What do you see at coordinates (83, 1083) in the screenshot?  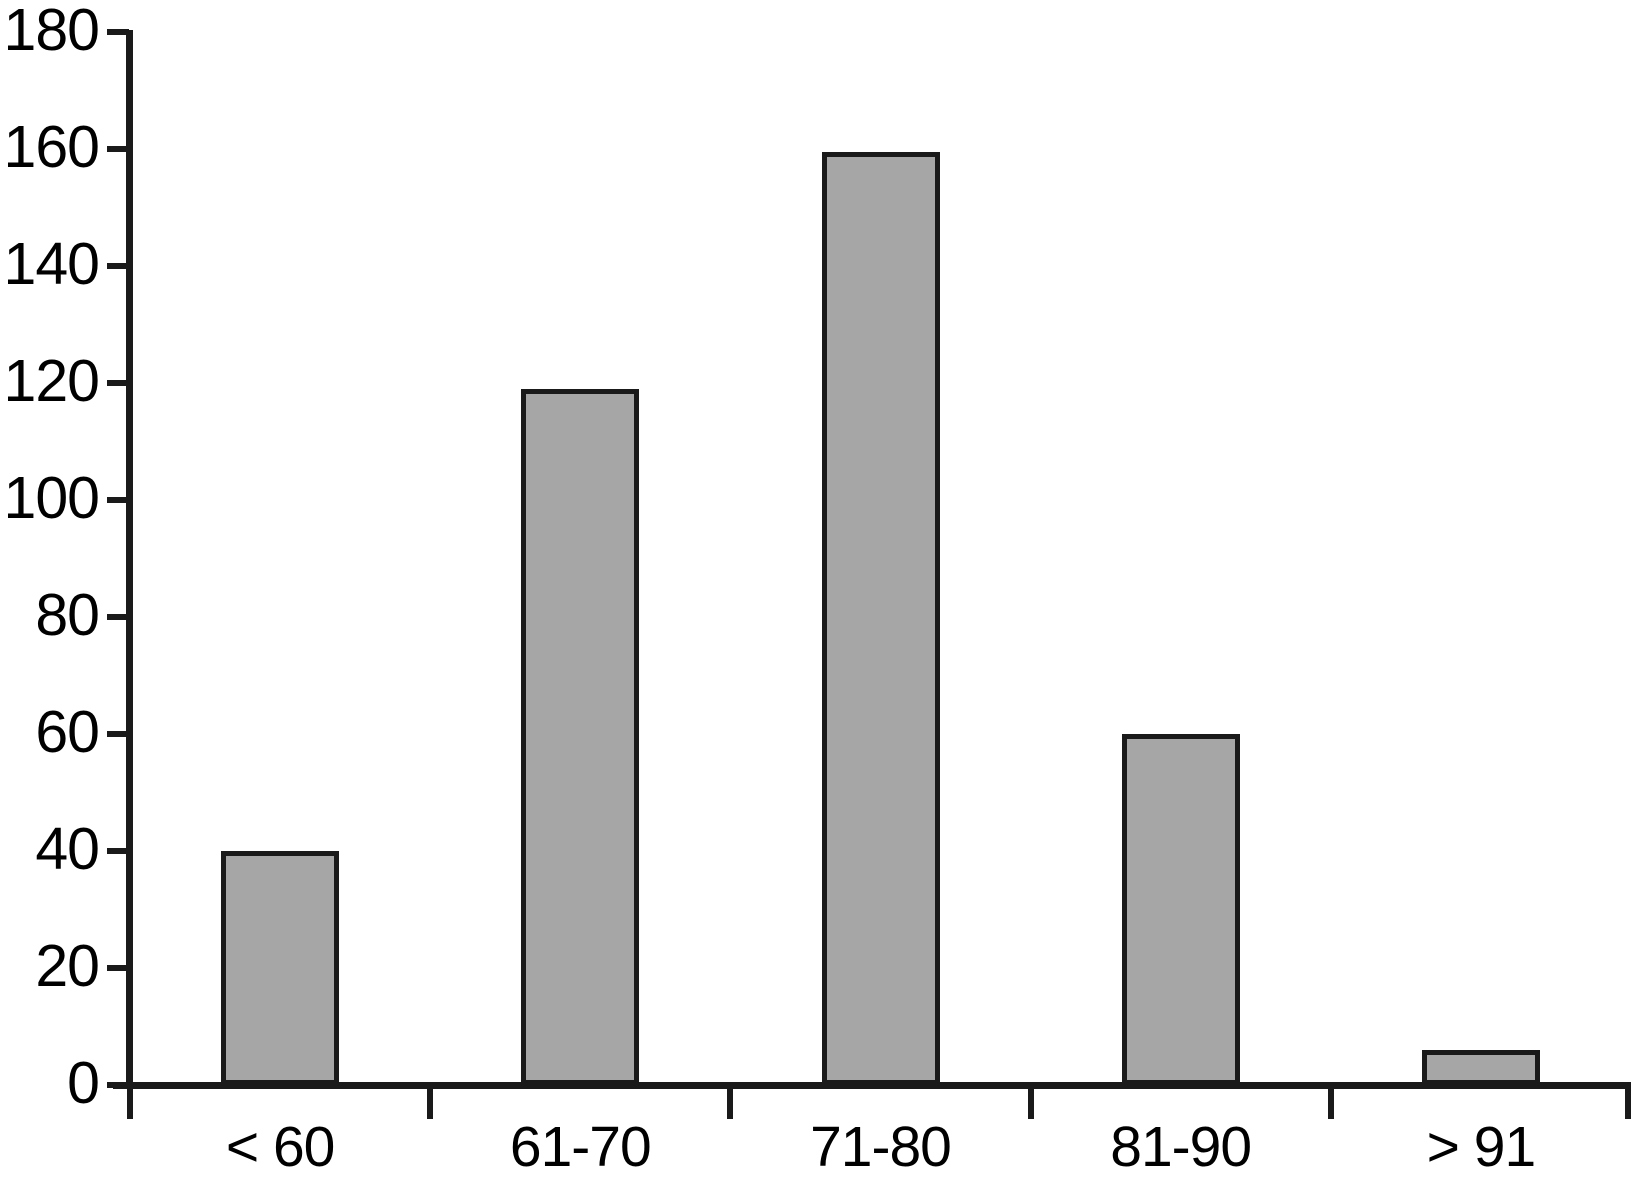 I see `y-axis-tick-label: 0` at bounding box center [83, 1083].